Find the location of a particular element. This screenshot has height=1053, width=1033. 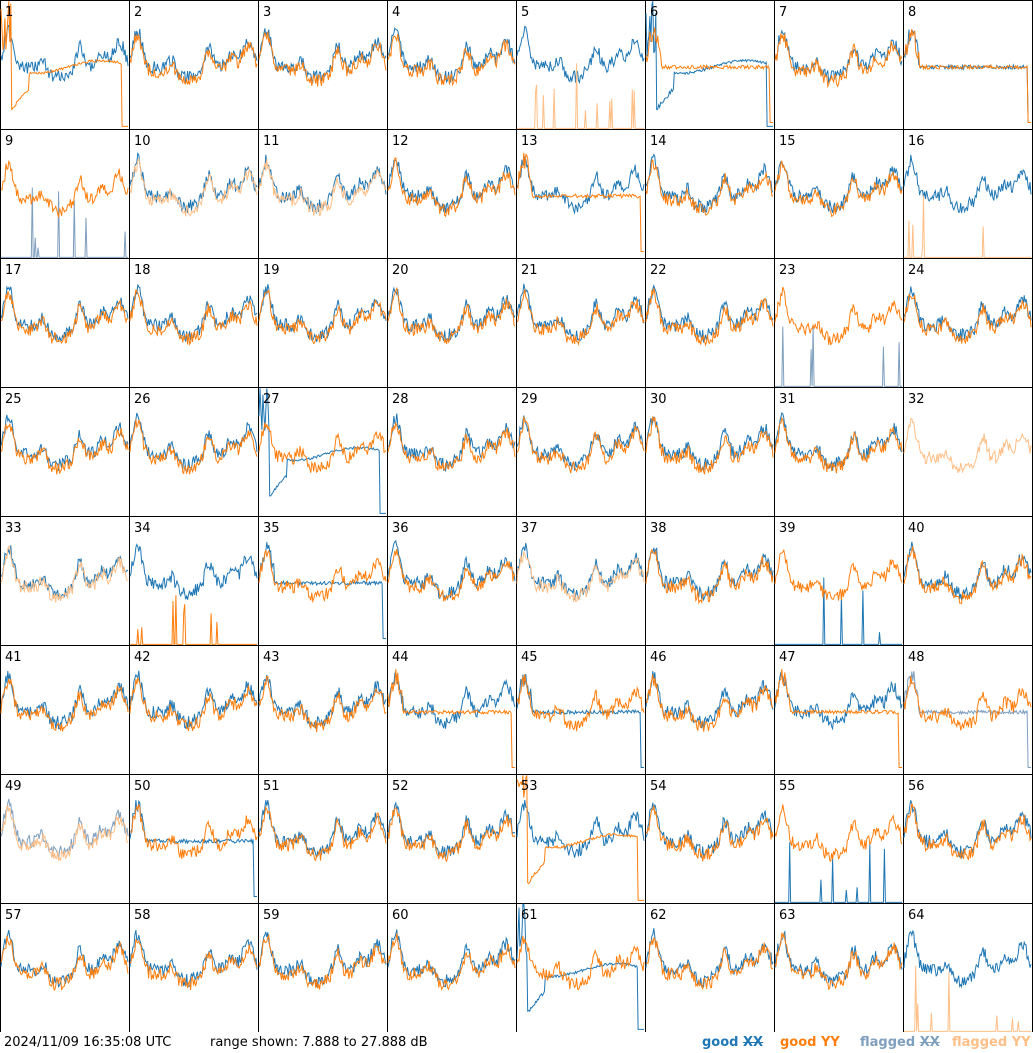

panel-51: 51 is located at coordinates (323, 839).